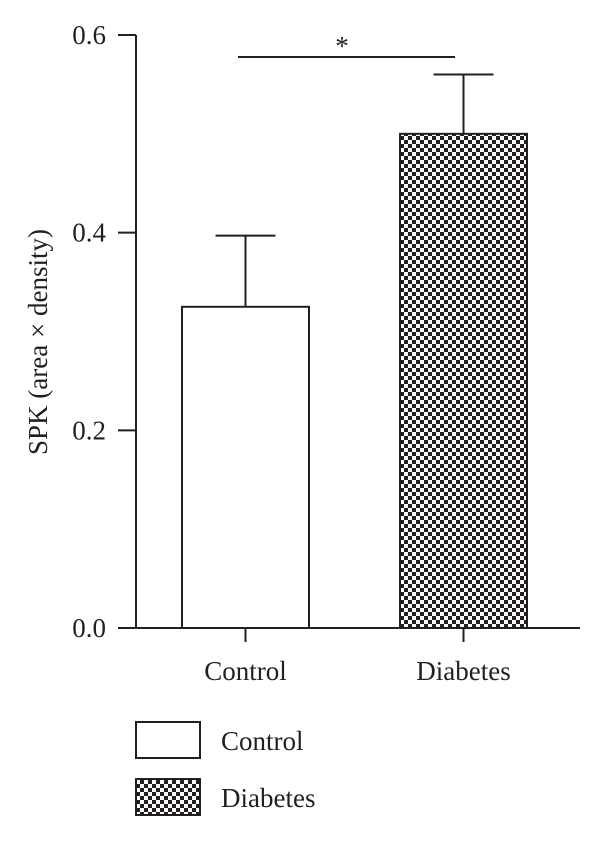 Image resolution: width=600 pixels, height=841 pixels. I want to click on x-tick-label: Diabetes, so click(463, 671).